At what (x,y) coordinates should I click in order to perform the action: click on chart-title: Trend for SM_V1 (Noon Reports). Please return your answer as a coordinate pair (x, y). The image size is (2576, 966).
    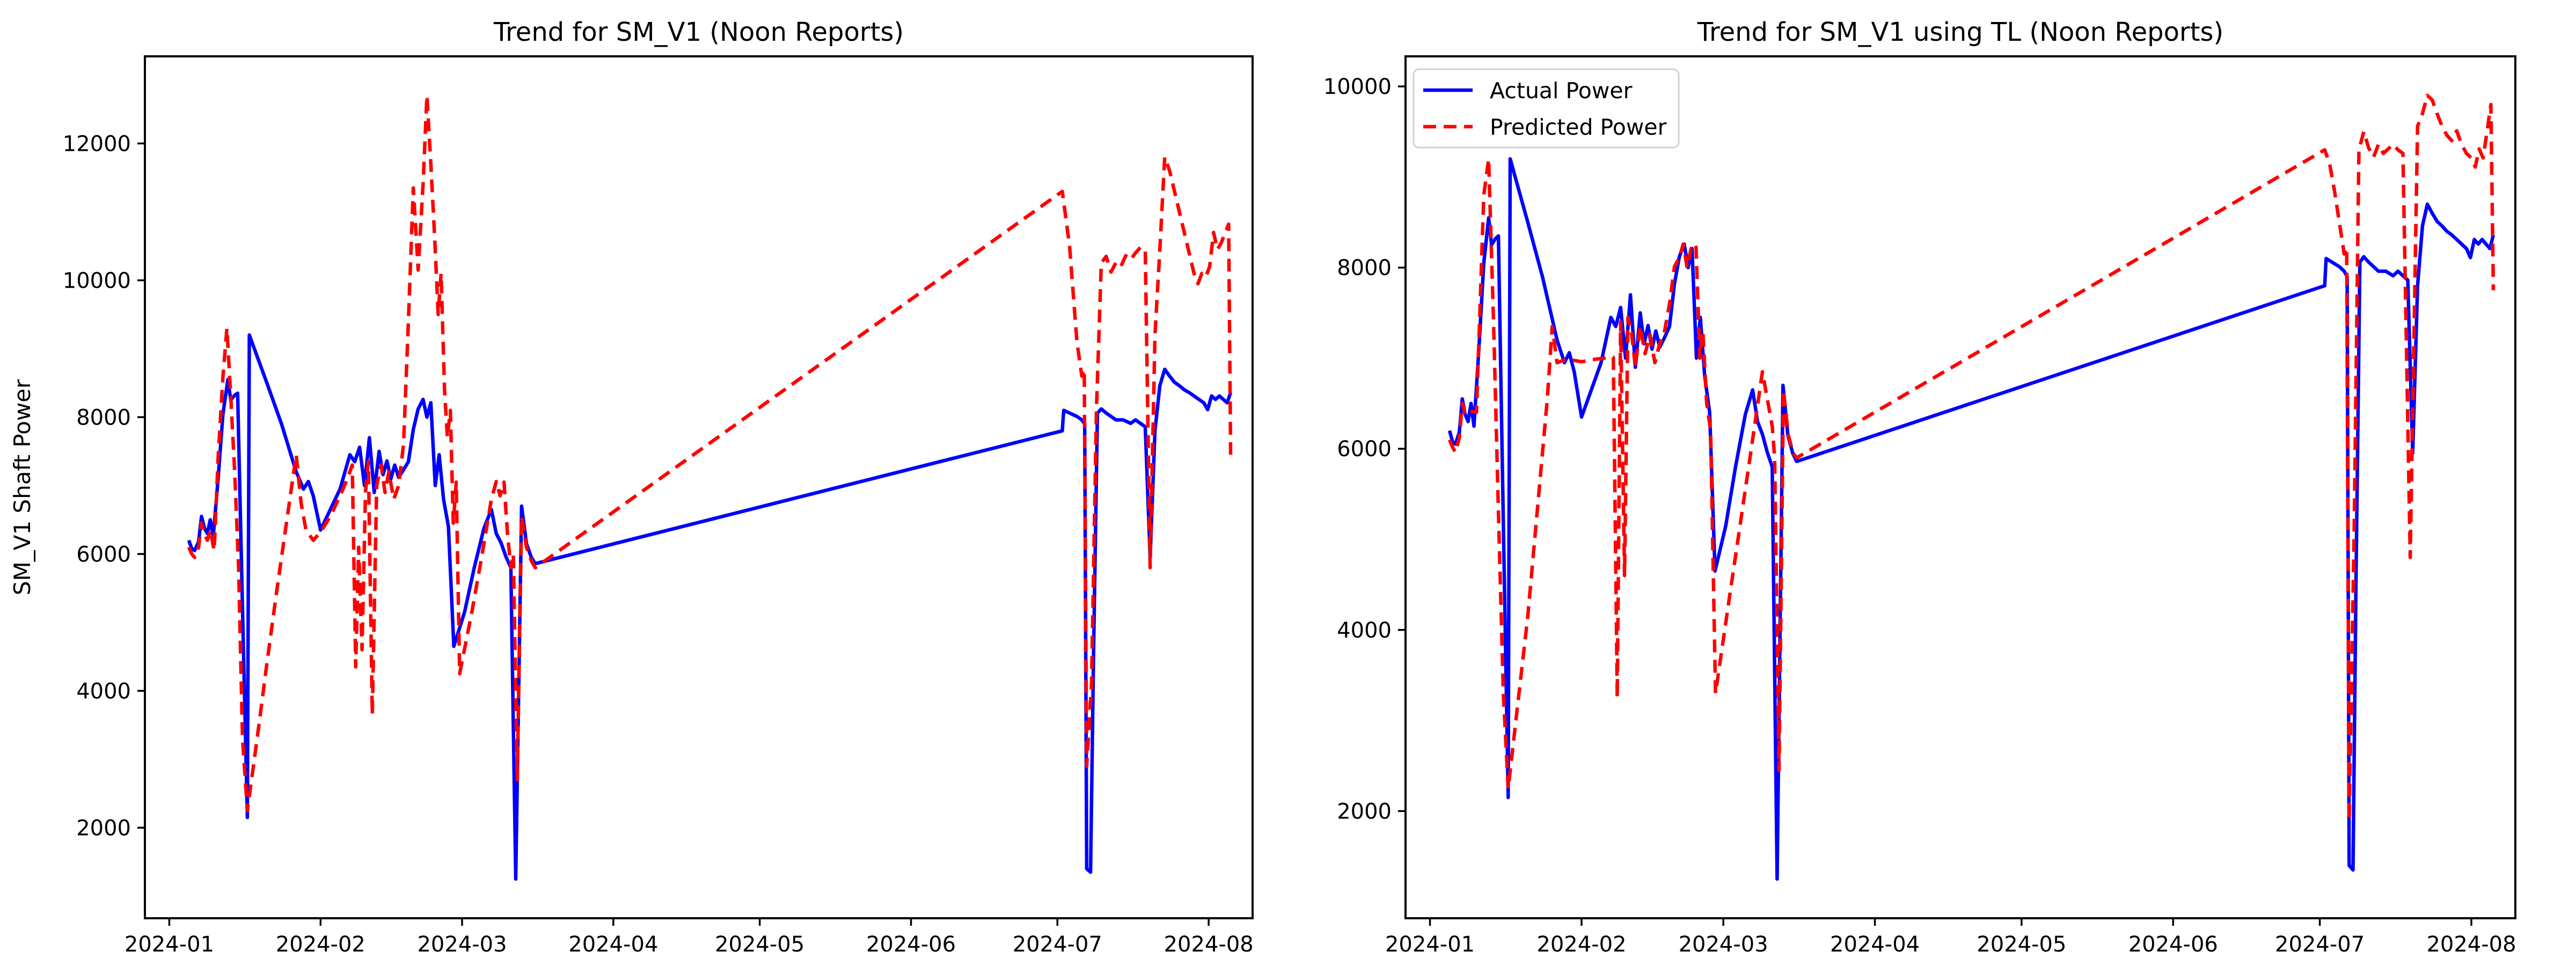
    Looking at the image, I should click on (698, 32).